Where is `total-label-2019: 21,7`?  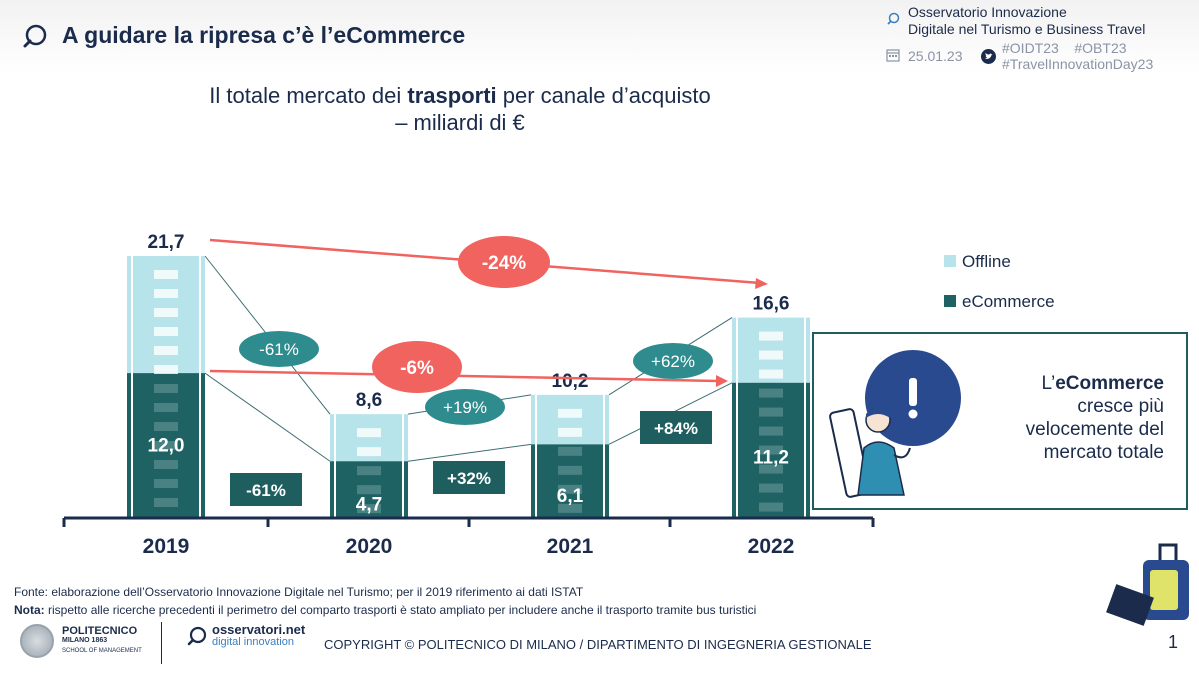
total-label-2019: 21,7 is located at coordinates (166, 242).